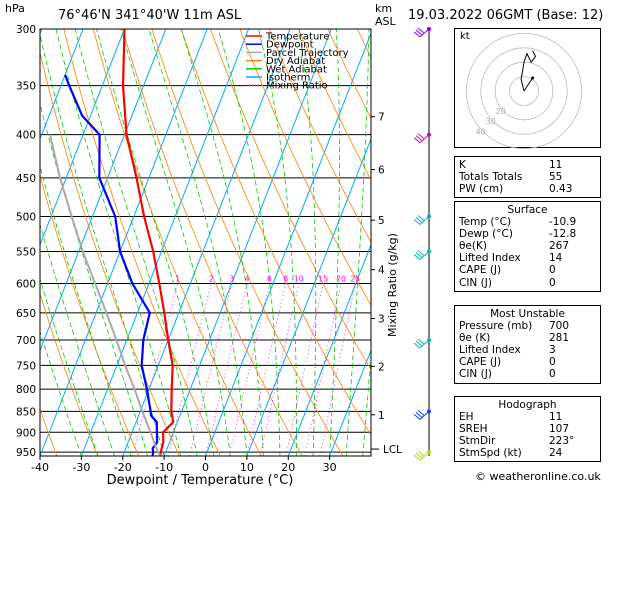 This screenshot has height=609, width=629. What do you see at coordinates (477, 441) in the screenshot?
I see `row-label: StmDir` at bounding box center [477, 441].